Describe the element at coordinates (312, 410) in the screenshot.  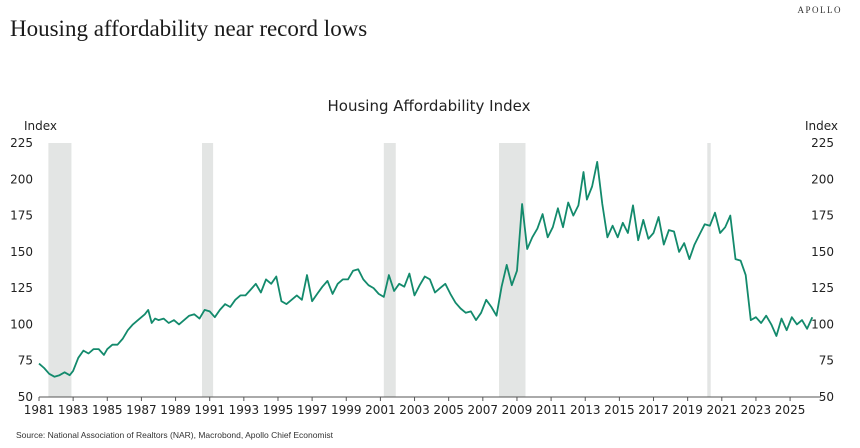
I see `x-tick-label: 1997` at that location.